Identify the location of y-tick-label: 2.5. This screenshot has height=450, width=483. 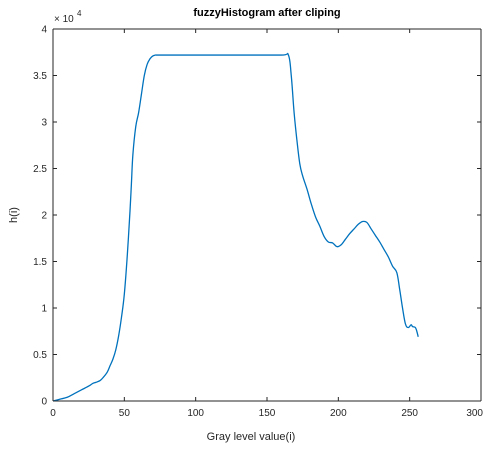
(40, 169).